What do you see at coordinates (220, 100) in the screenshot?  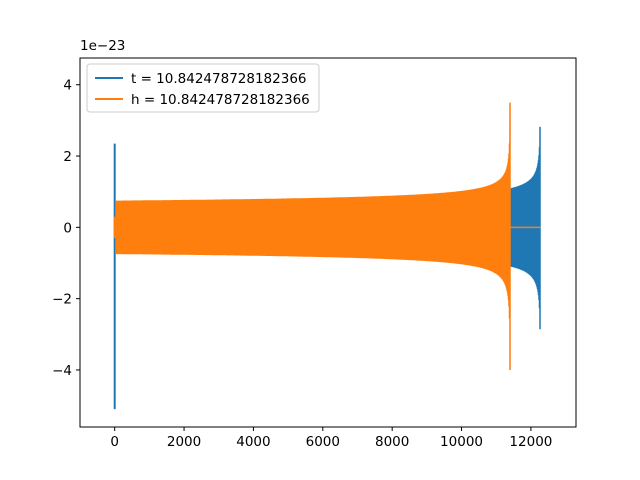 I see `legend-label: h = 10.842478728182366` at bounding box center [220, 100].